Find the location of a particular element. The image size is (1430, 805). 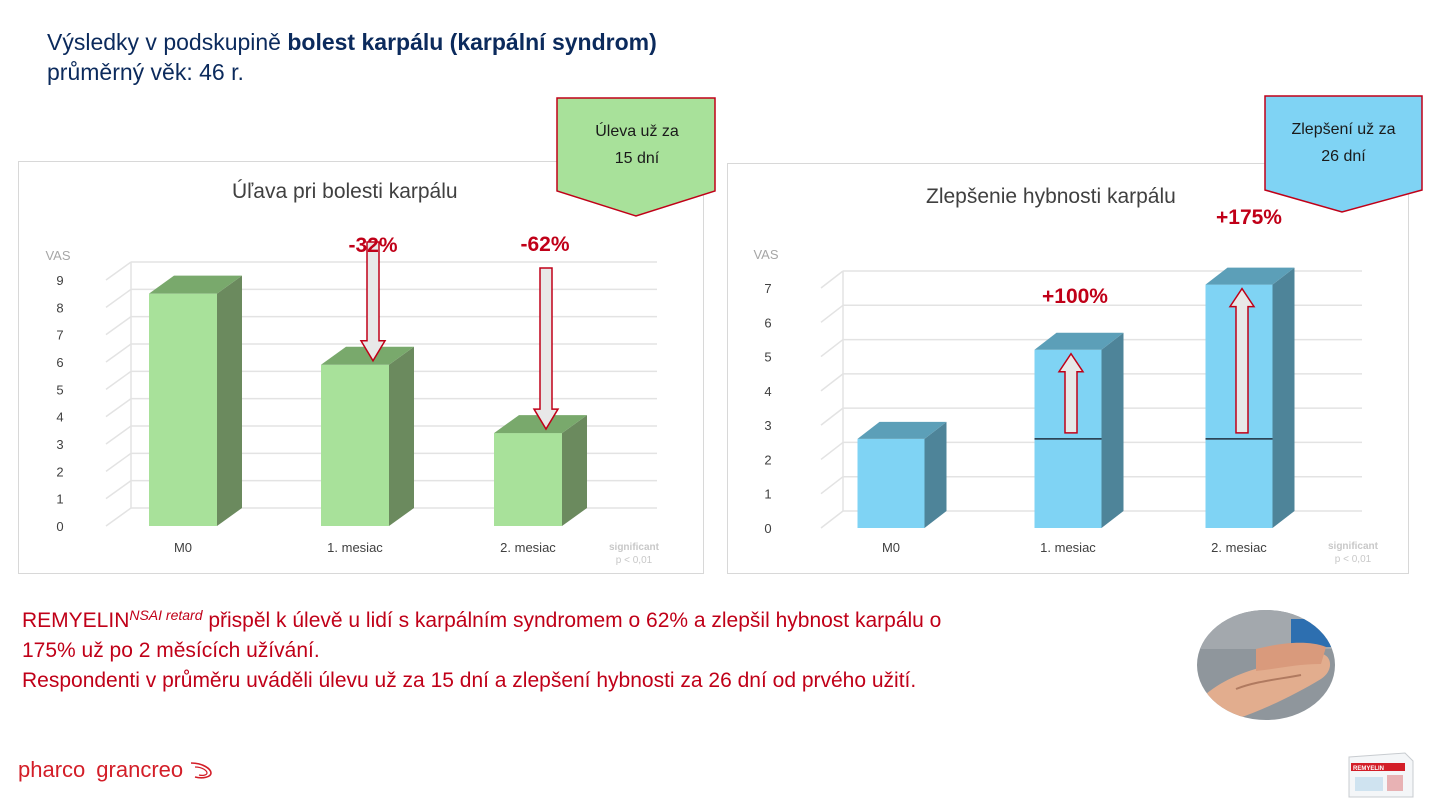

brand-superscript: NSAI retard is located at coordinates (166, 615).